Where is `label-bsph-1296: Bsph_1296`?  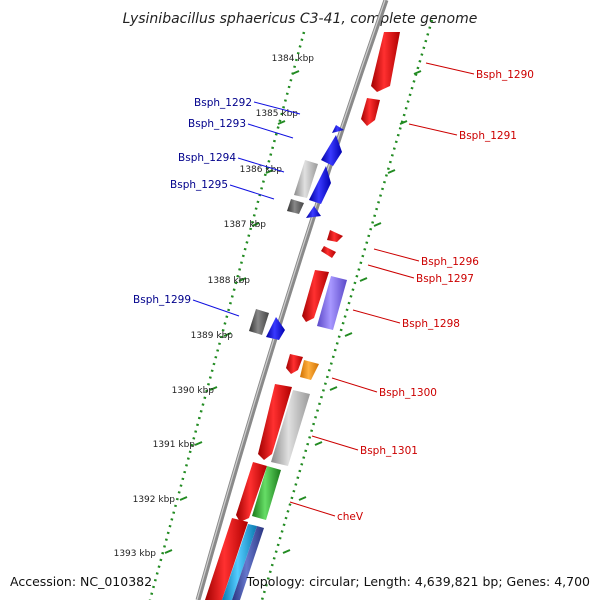 label-bsph-1296: Bsph_1296 is located at coordinates (450, 262).